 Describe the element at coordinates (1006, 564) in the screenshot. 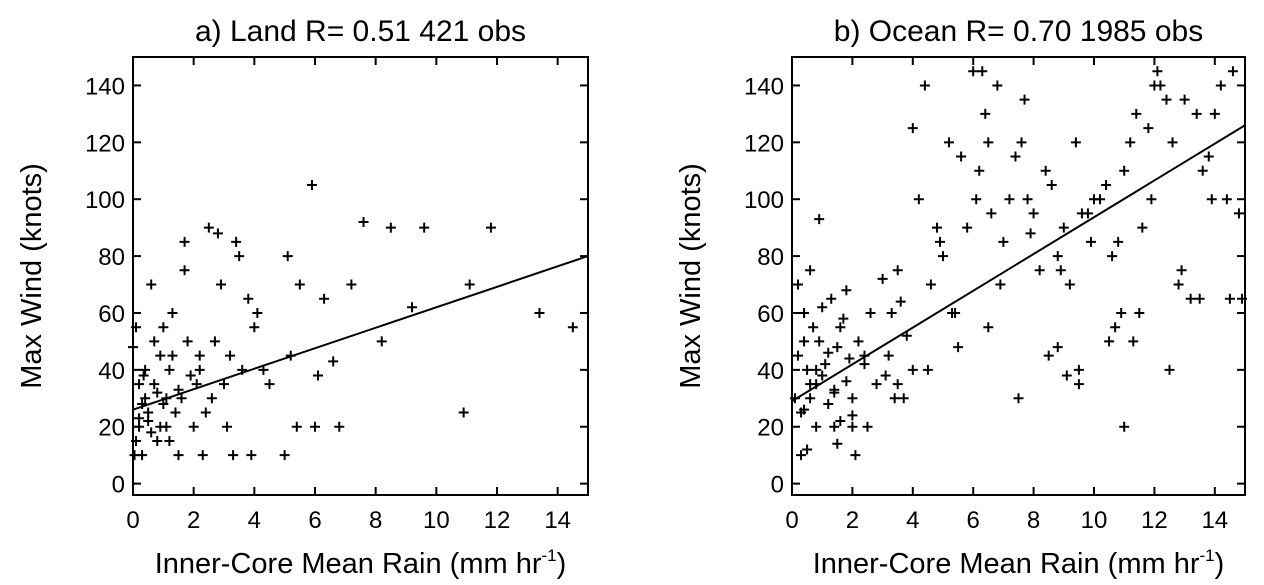

I see `x-axis-label-text: Inner-Core Mean Rain (mm hr` at that location.